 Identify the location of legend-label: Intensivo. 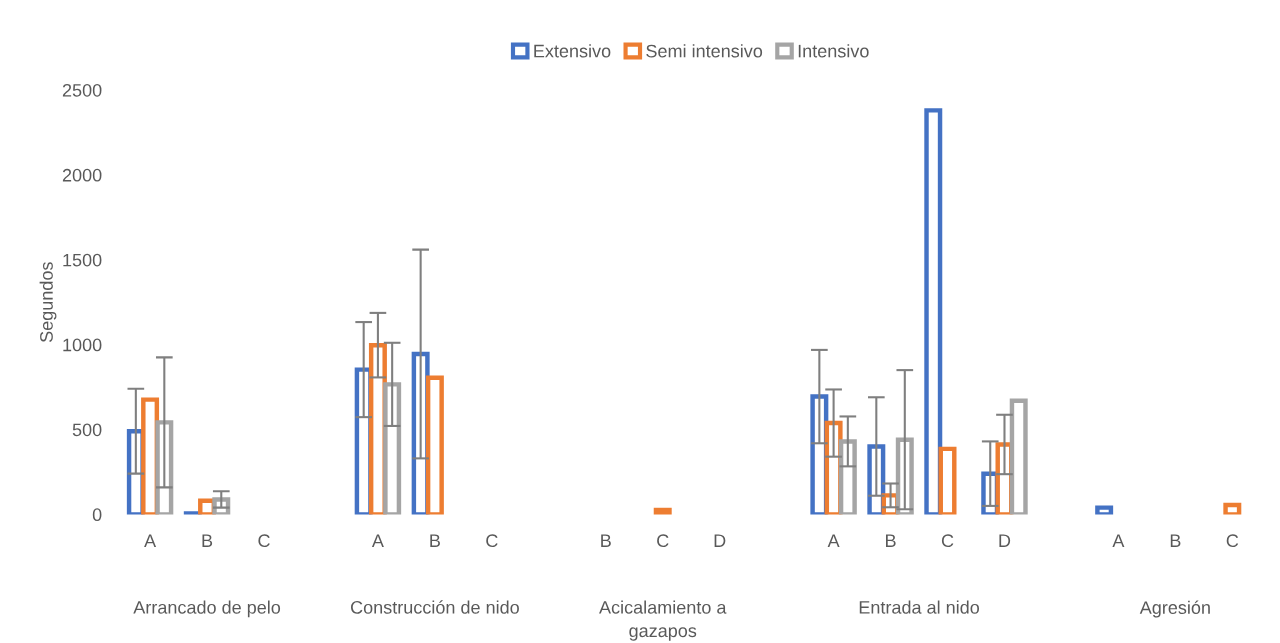
(833, 51).